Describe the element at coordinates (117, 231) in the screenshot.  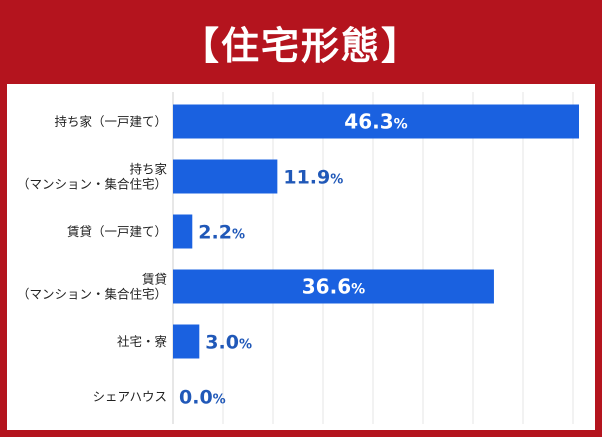
I see `category-label: 賃貸（一戸建て）` at that location.